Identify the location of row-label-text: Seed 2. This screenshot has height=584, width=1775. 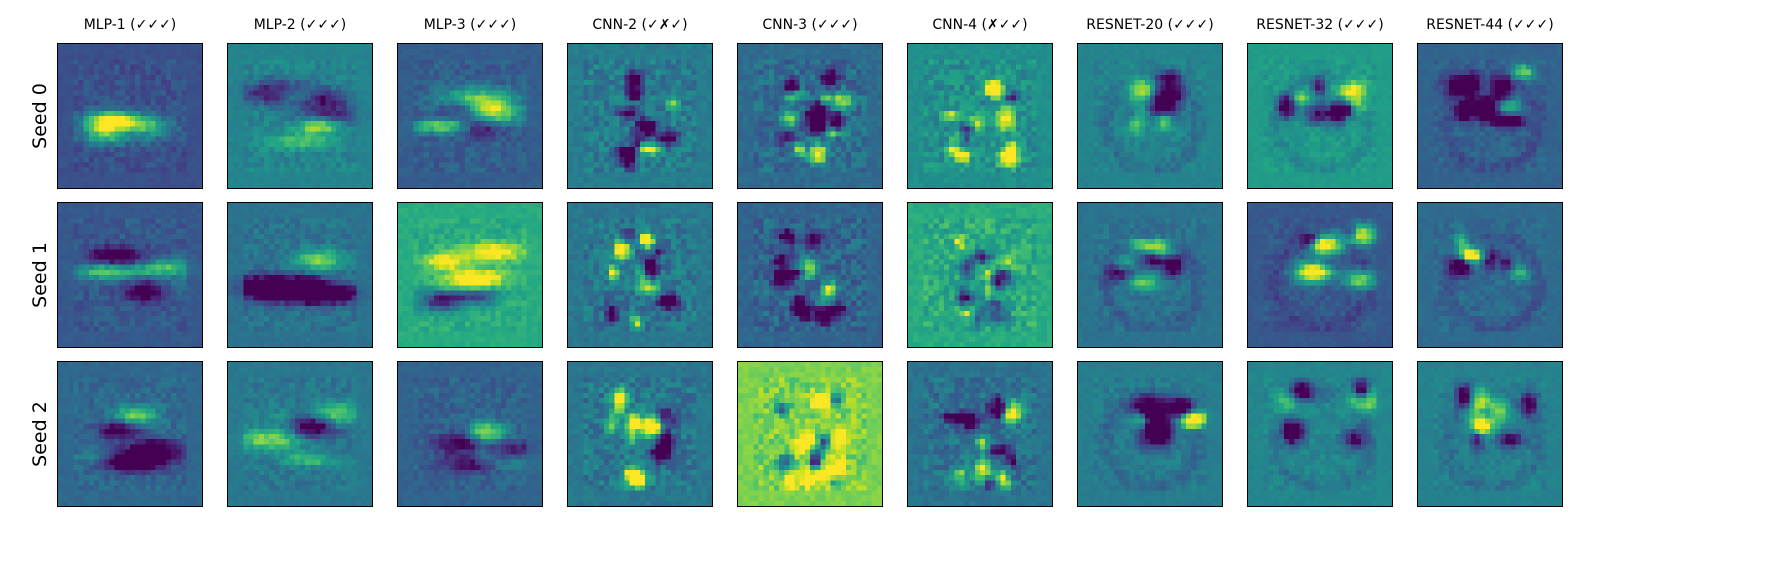
(40, 434).